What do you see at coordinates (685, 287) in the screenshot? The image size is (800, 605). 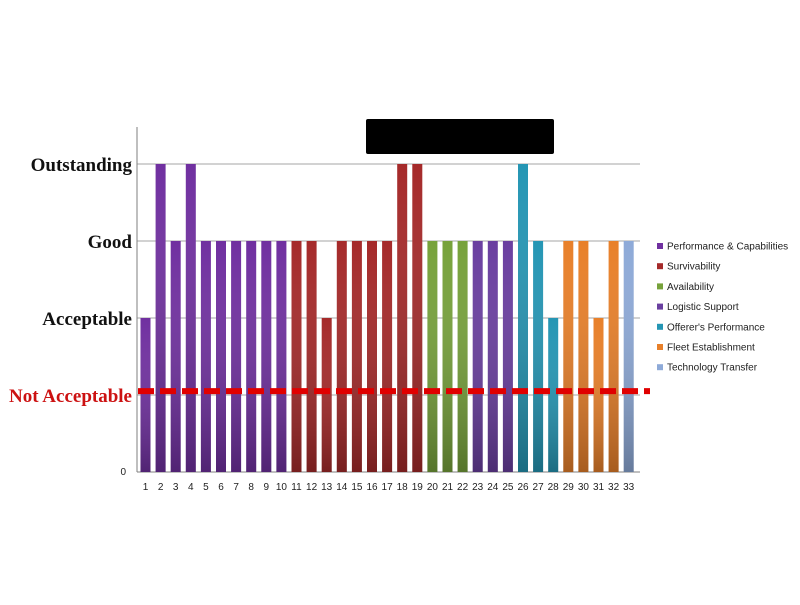 I see `legend-item: Availability` at bounding box center [685, 287].